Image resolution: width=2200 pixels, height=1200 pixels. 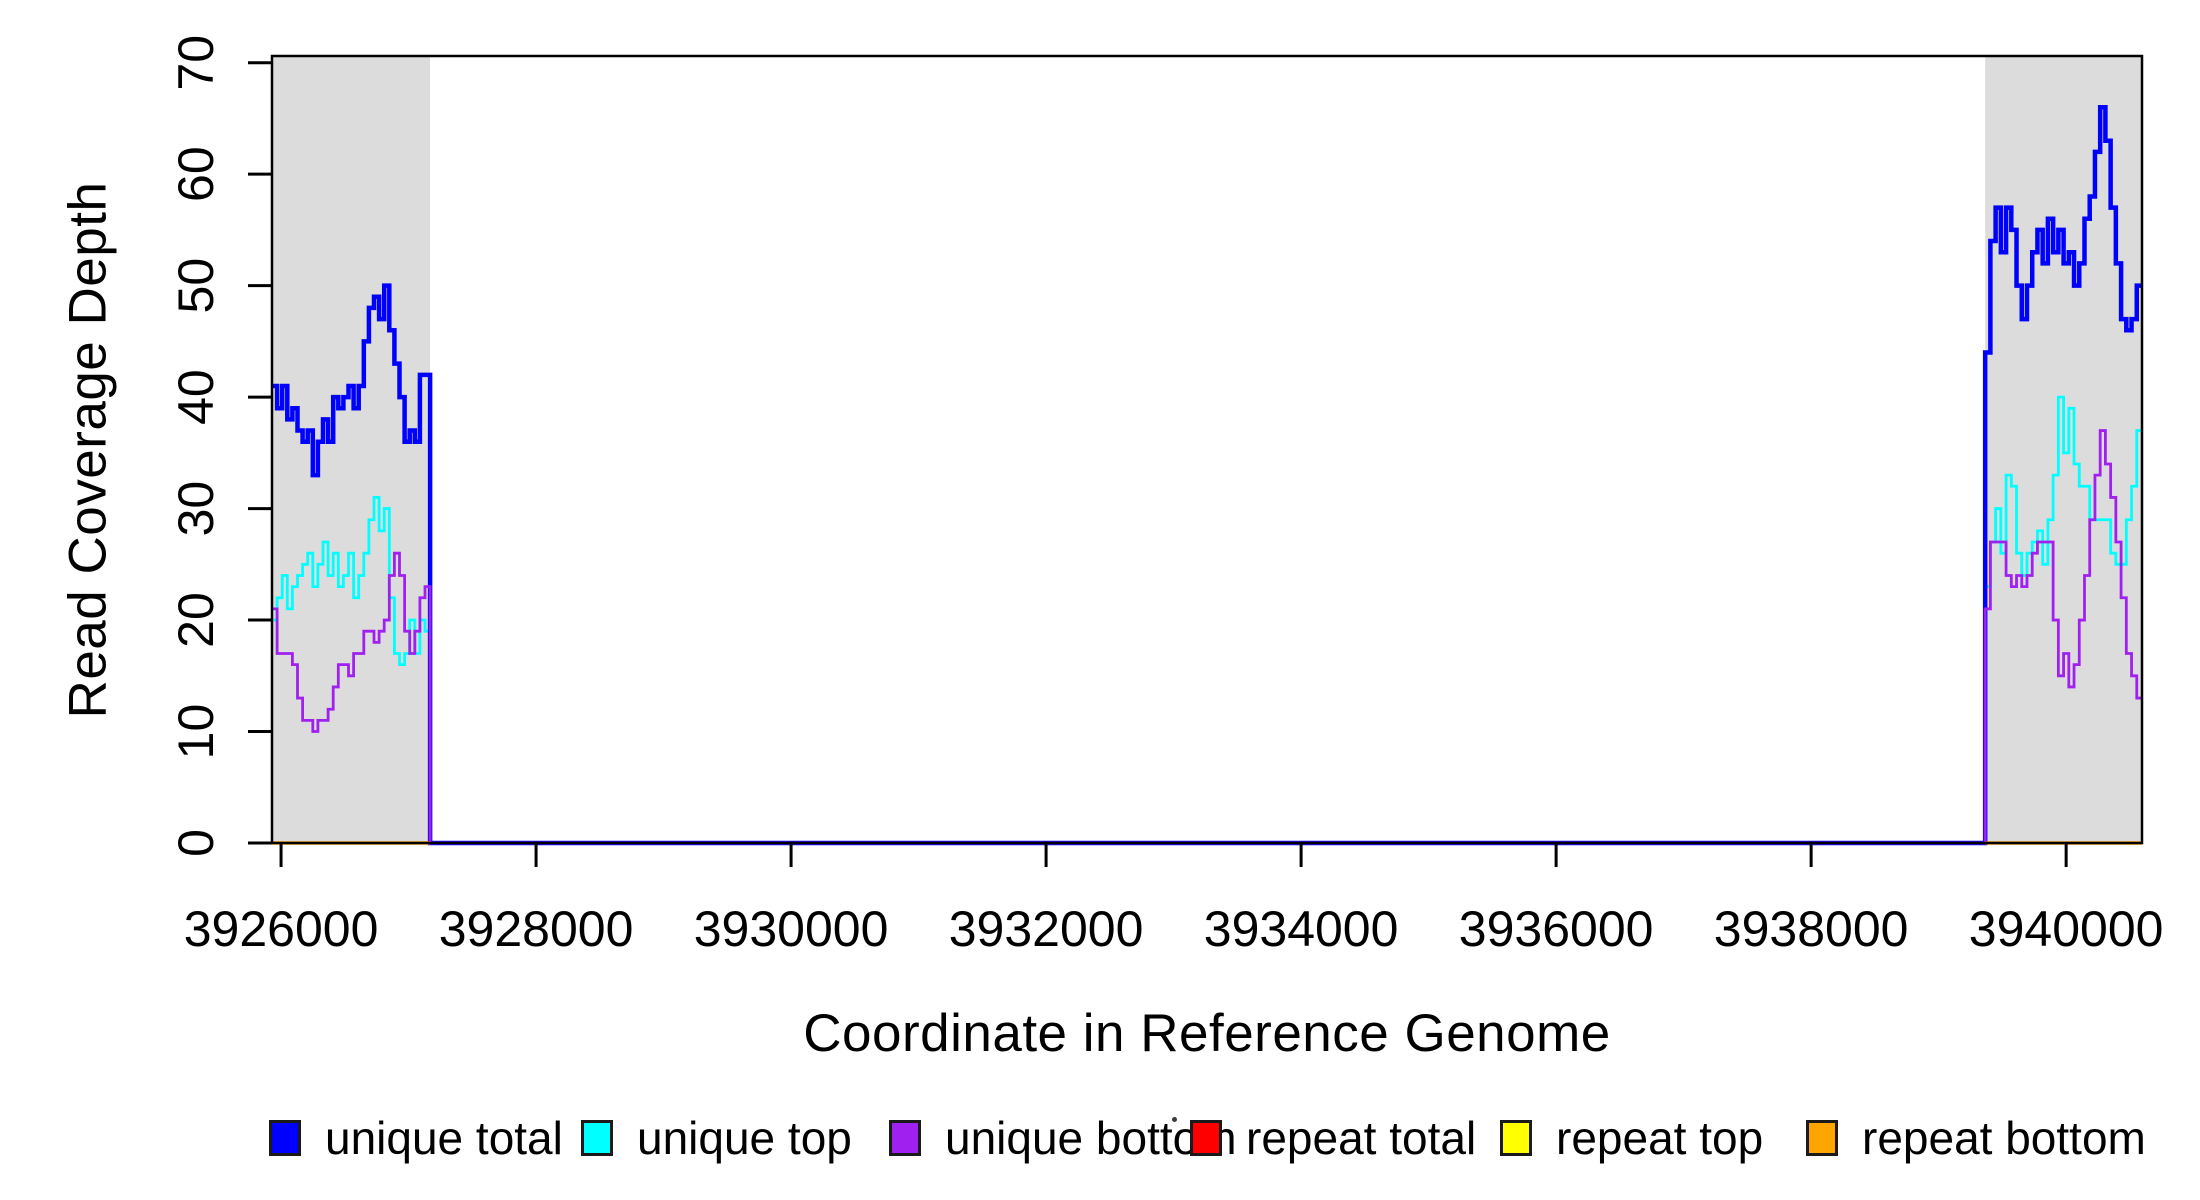 I want to click on repeat-top-swatch, so click(x=1516, y=1138).